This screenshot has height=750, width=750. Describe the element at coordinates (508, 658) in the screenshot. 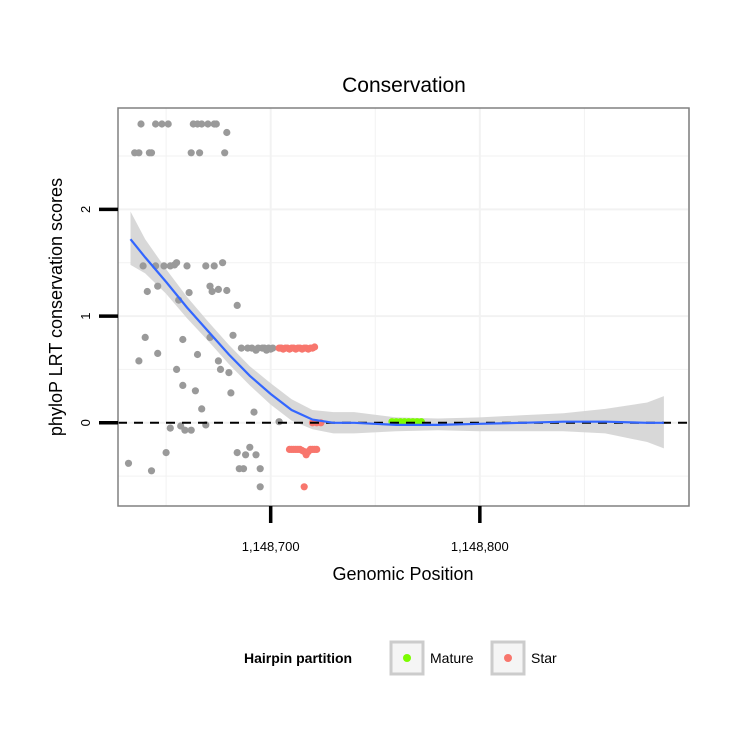

I see `legend-swatch-star` at that location.